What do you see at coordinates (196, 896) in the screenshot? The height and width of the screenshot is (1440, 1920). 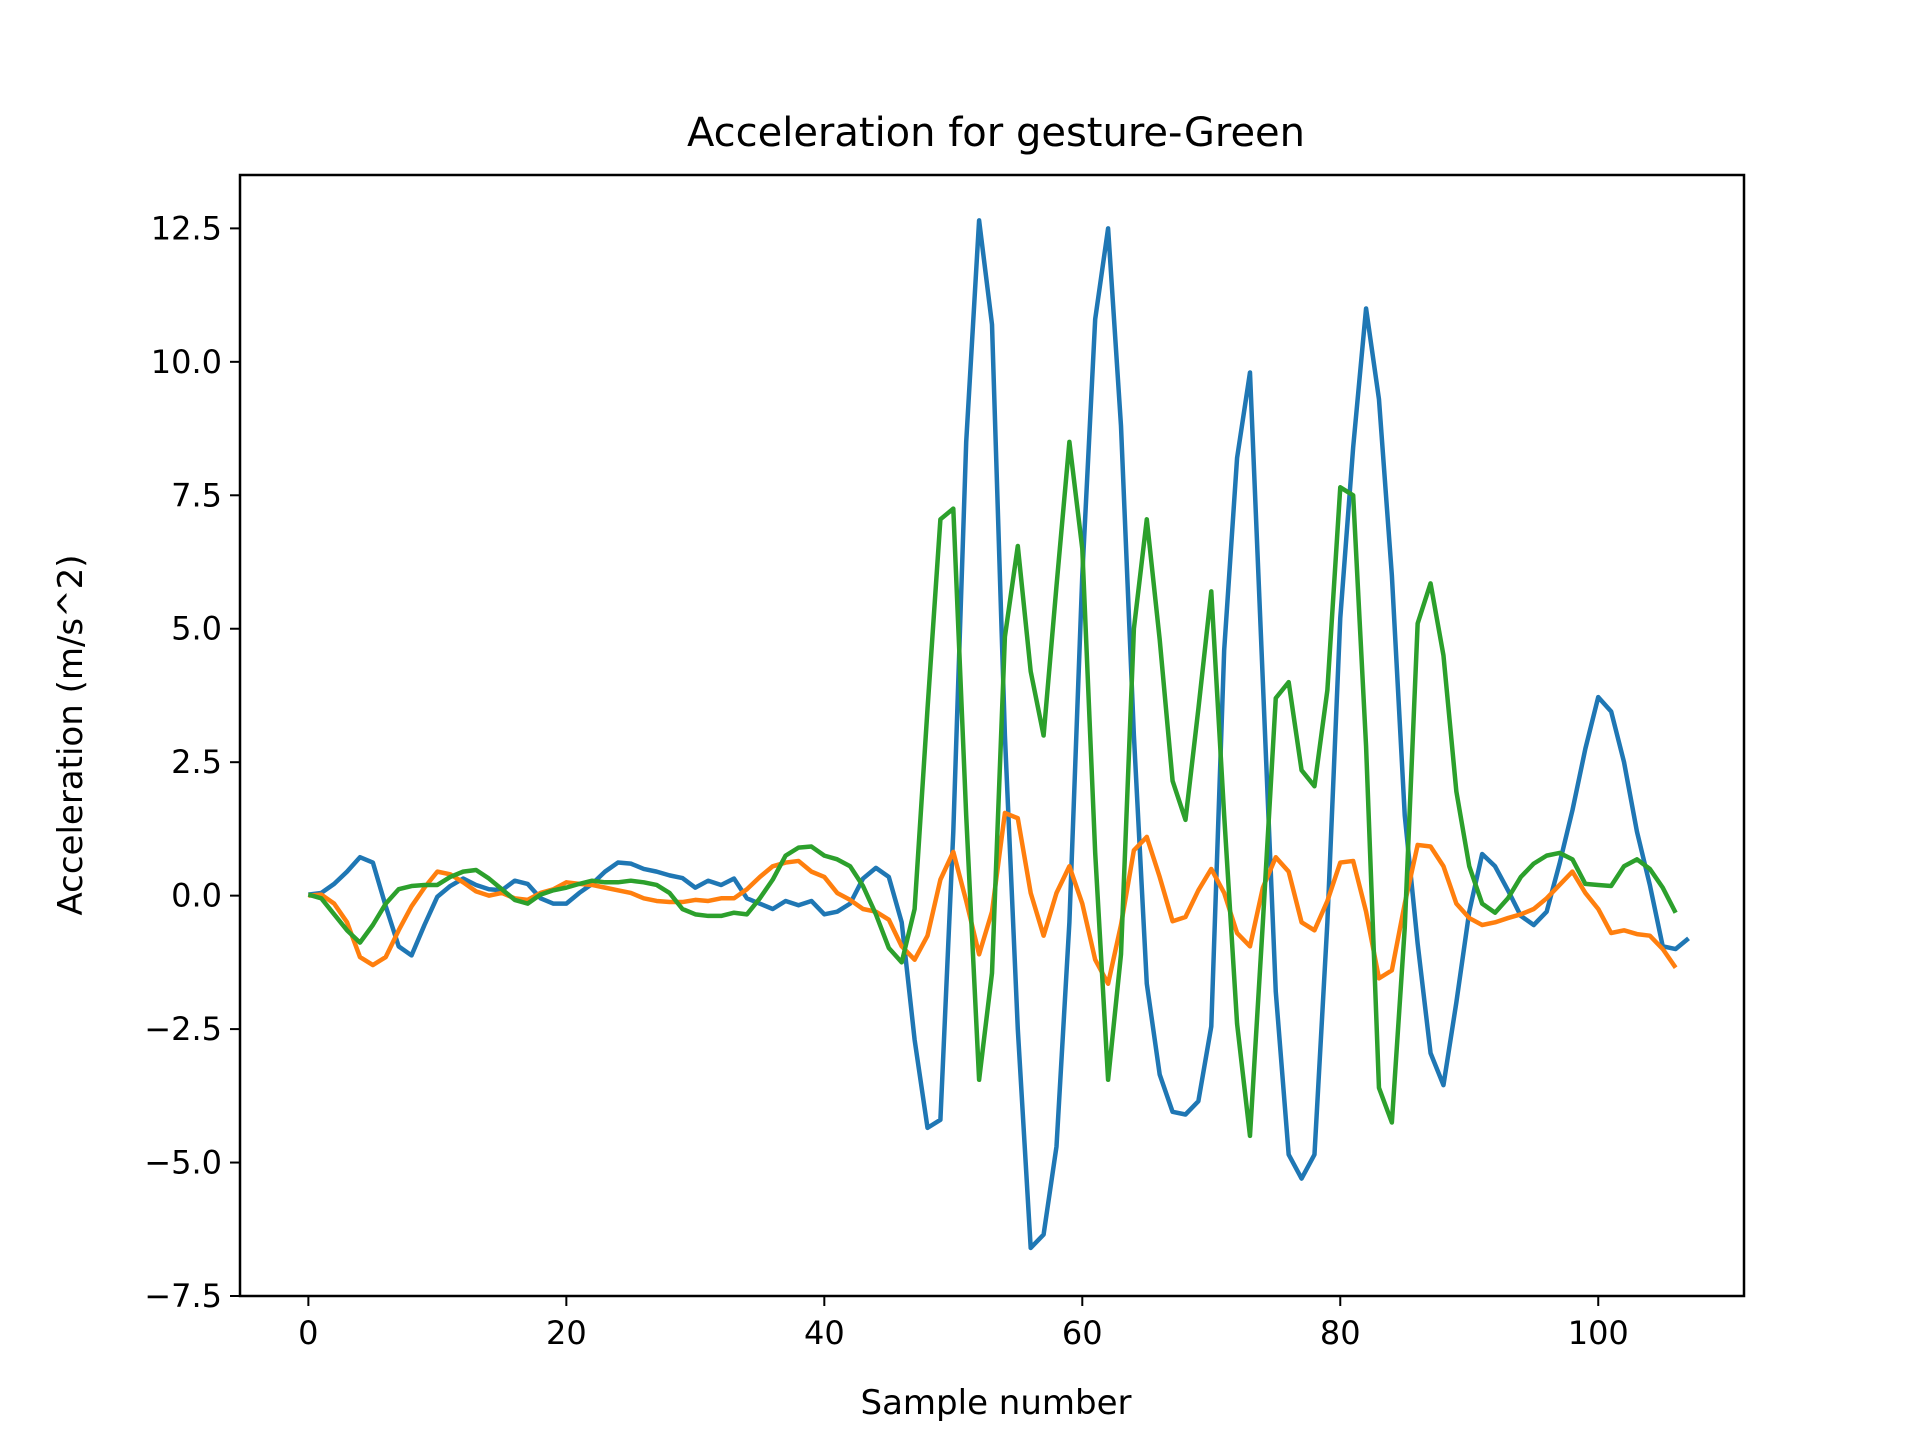 I see `y-tick-label: 0.0` at bounding box center [196, 896].